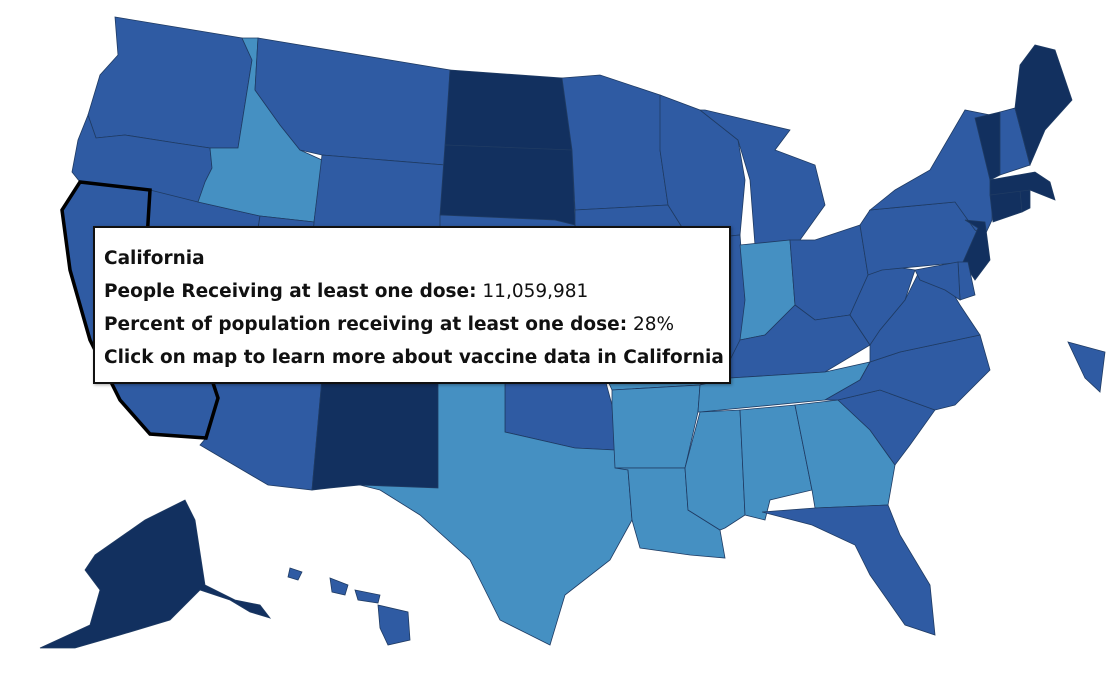  What do you see at coordinates (155, 574) in the screenshot?
I see `state-ak` at bounding box center [155, 574].